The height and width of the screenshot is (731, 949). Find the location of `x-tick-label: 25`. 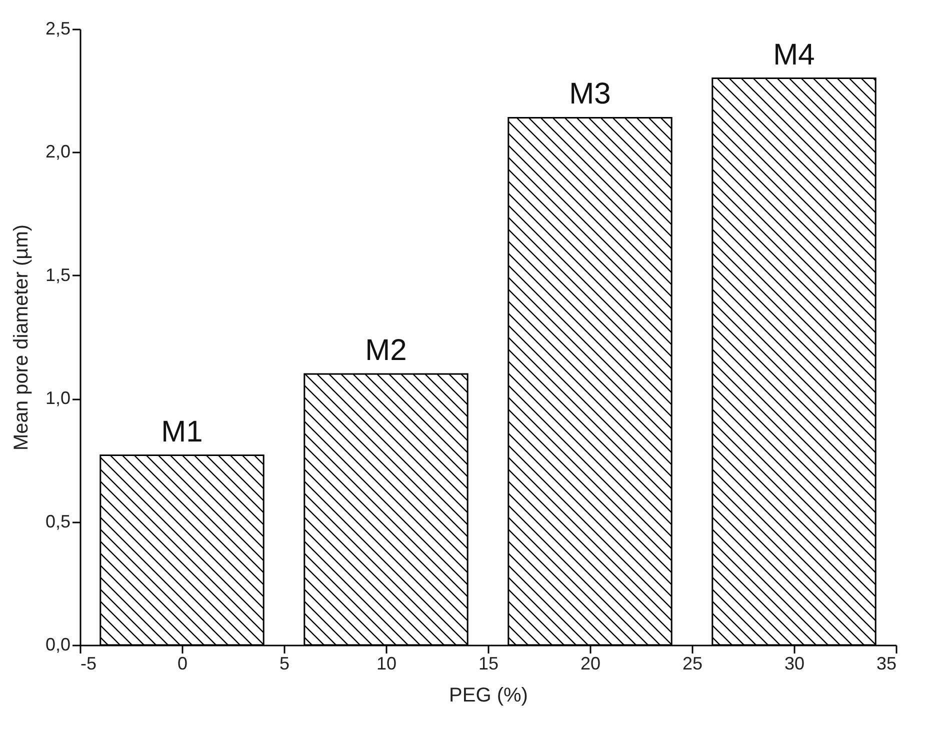

x-tick-label: 25 is located at coordinates (692, 664).